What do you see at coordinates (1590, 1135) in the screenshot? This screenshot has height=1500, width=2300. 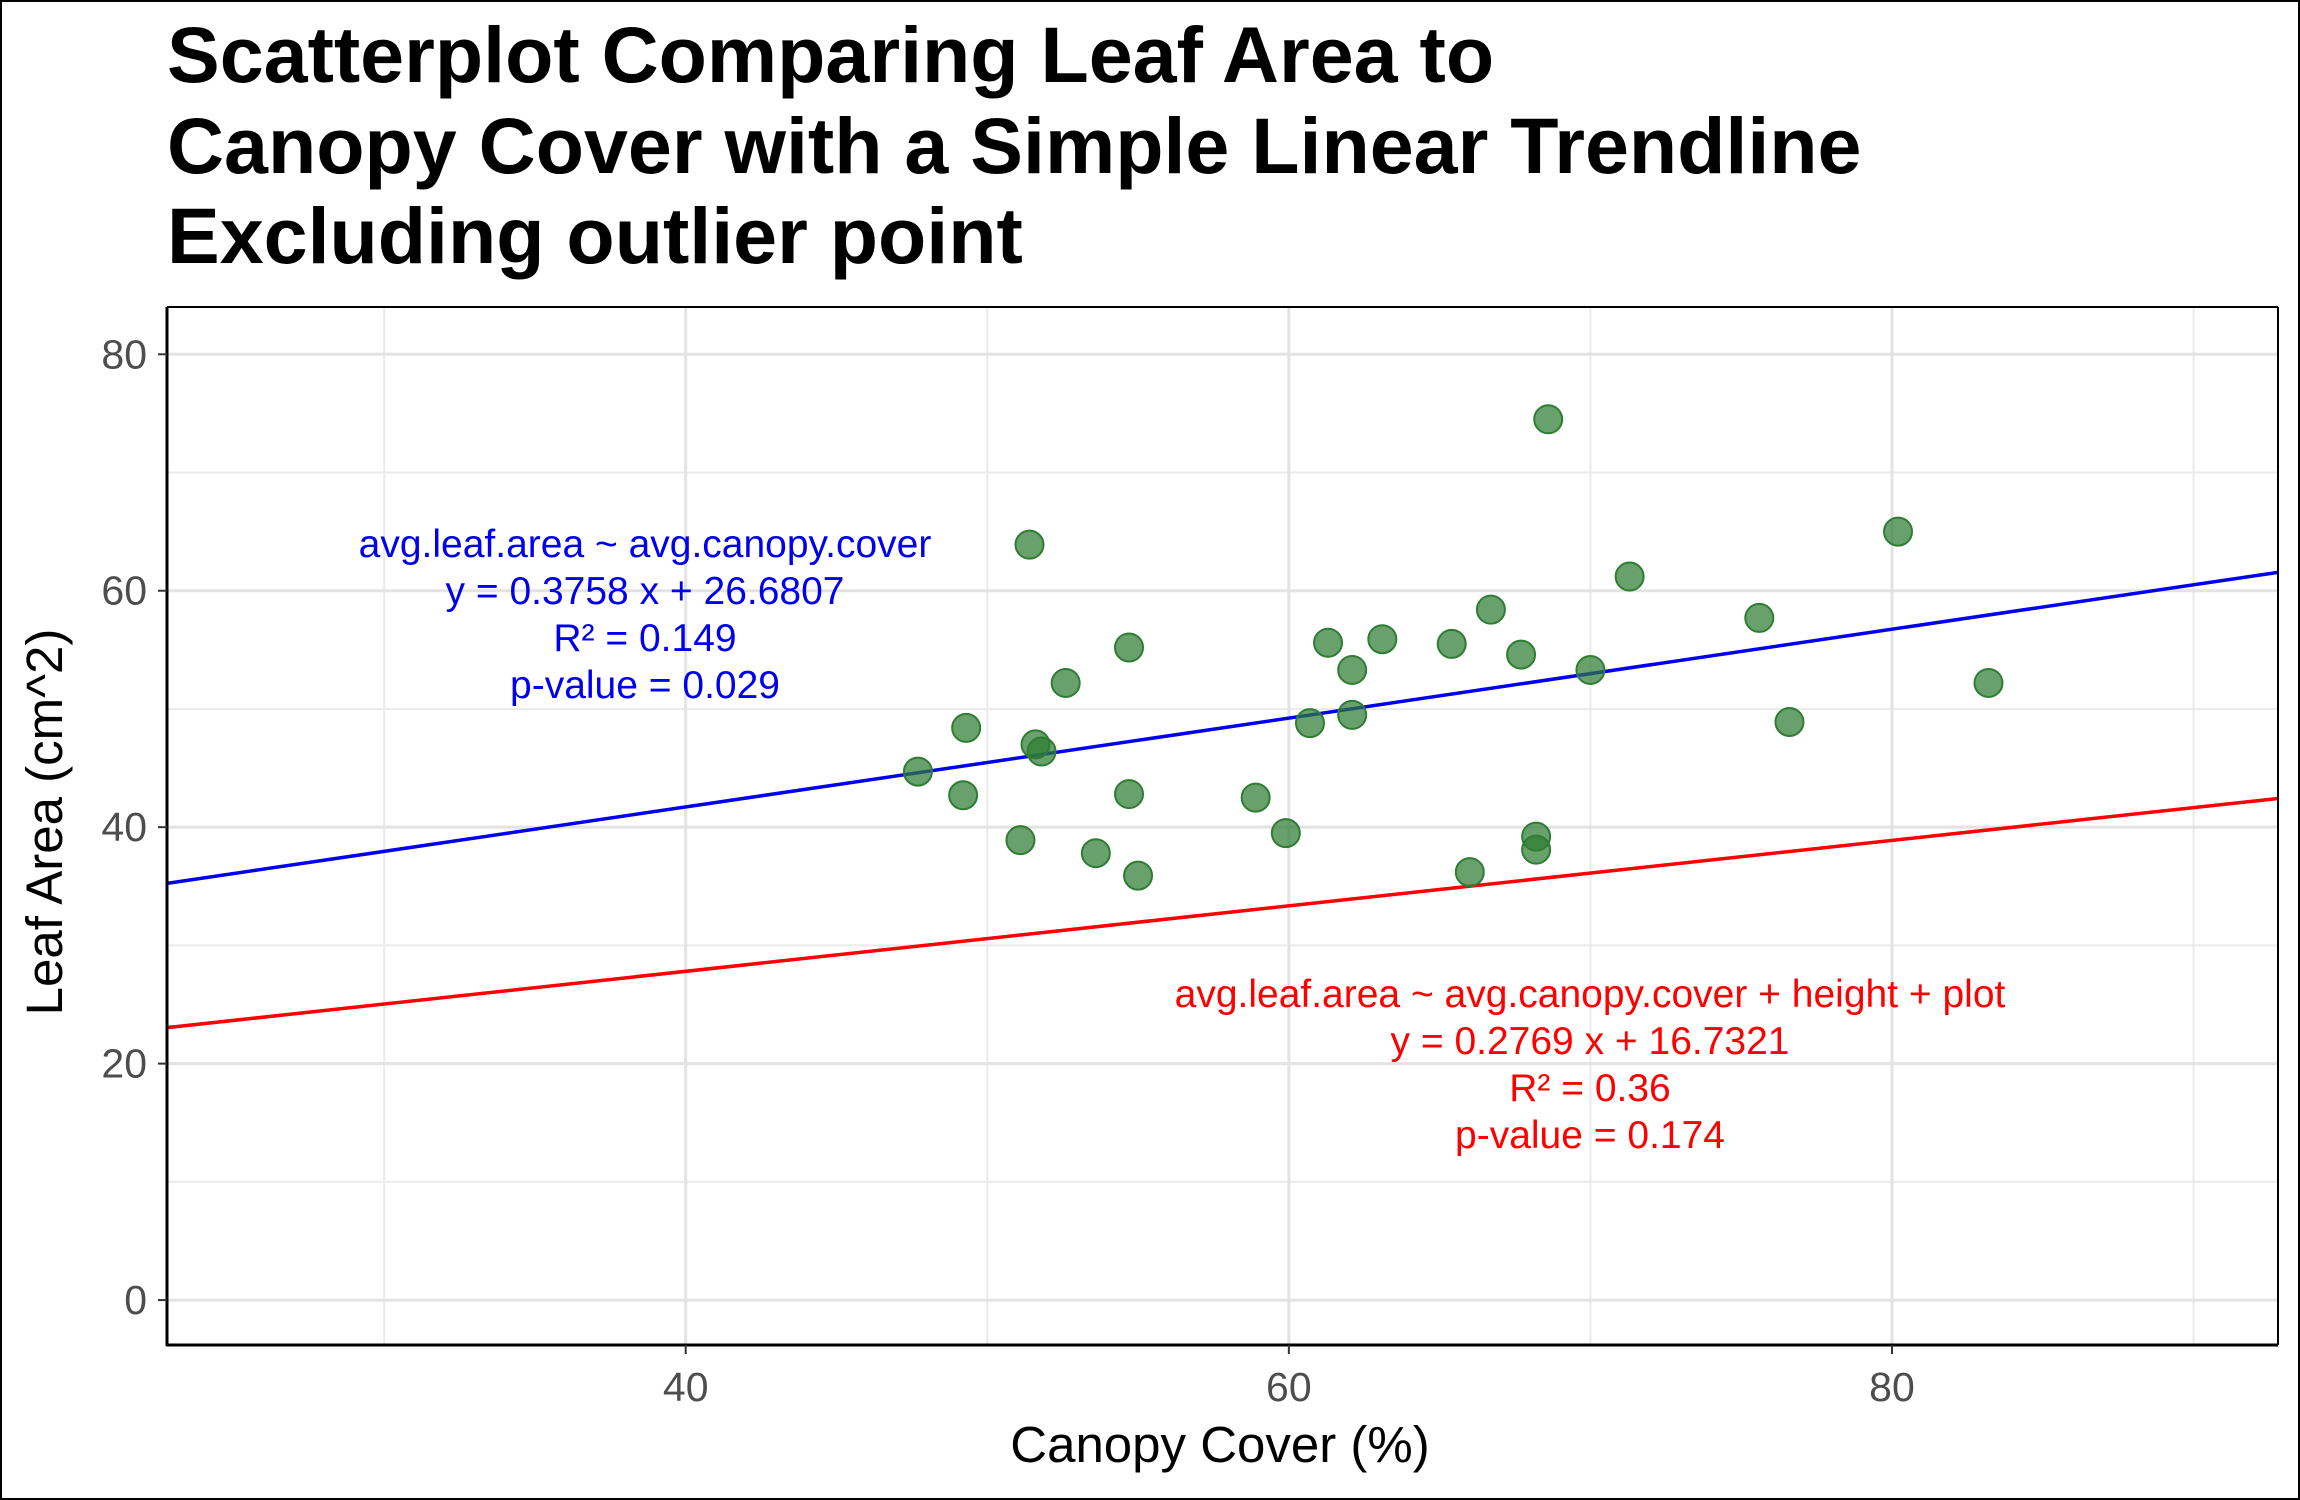 I see `annotation-multiple-pvalue: p-value = 0.174` at bounding box center [1590, 1135].